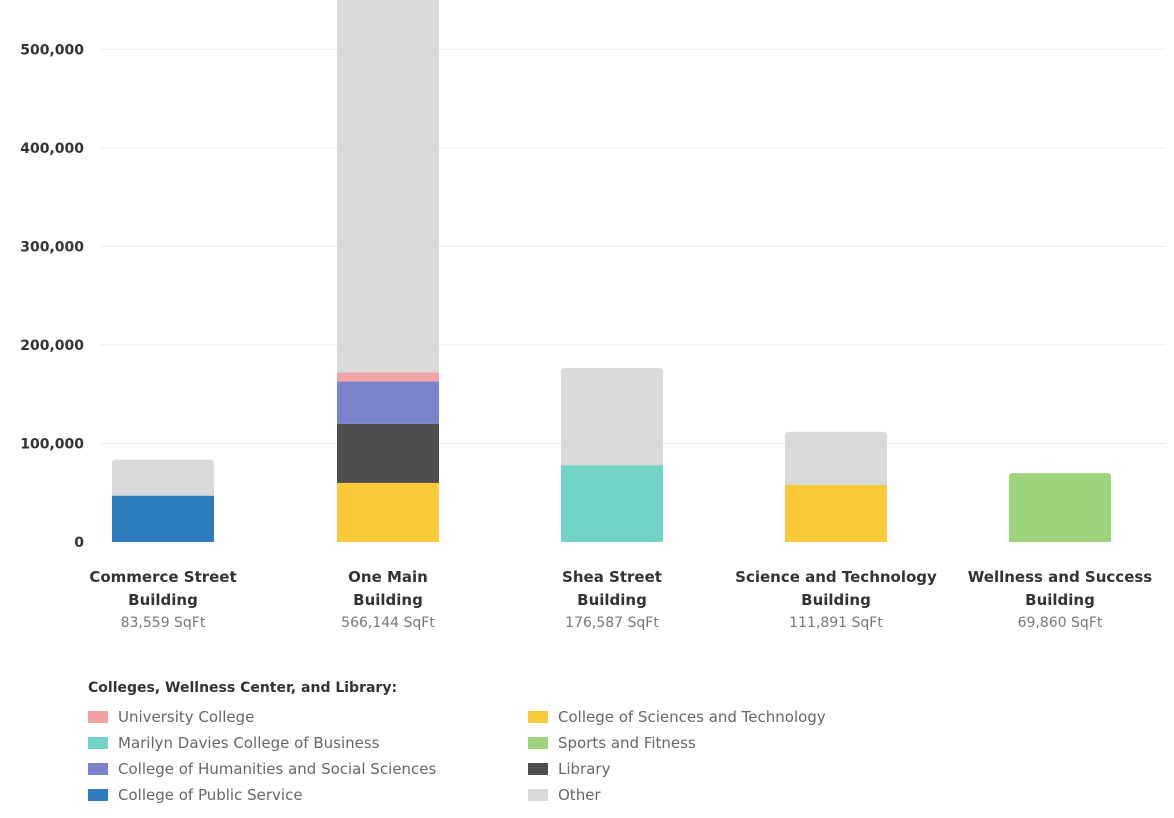  I want to click on bar-segment-college-of-humanities-and-social-sciences, so click(388, 402).